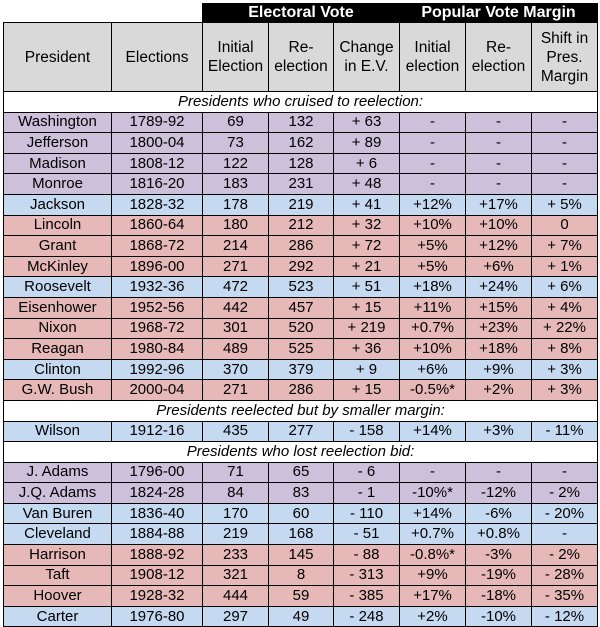  What do you see at coordinates (301, 122) in the screenshot?
I see `table-row: Washington 1789-92 69 132 + 63- - -` at bounding box center [301, 122].